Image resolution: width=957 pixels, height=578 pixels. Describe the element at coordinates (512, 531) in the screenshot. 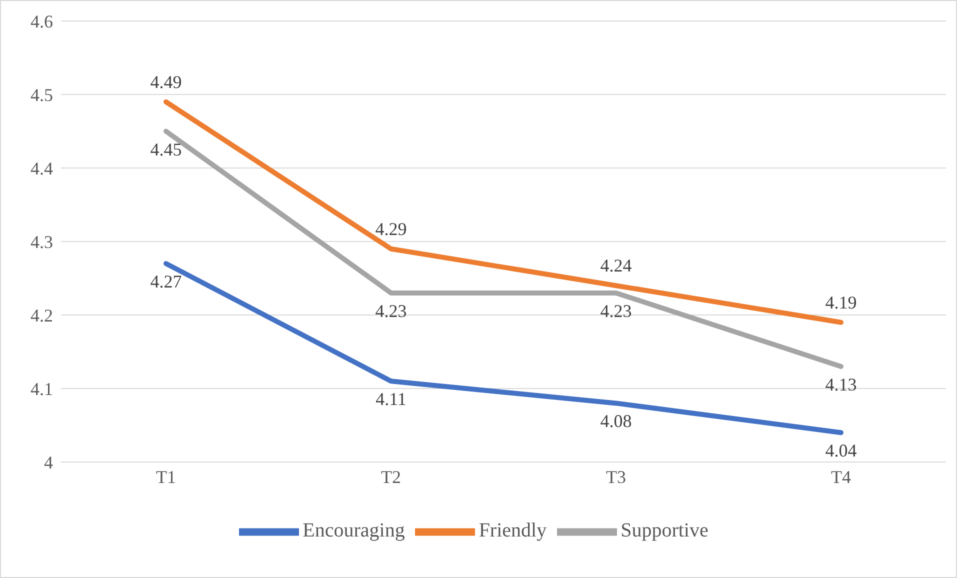

I see `legend-label: Friendly` at that location.